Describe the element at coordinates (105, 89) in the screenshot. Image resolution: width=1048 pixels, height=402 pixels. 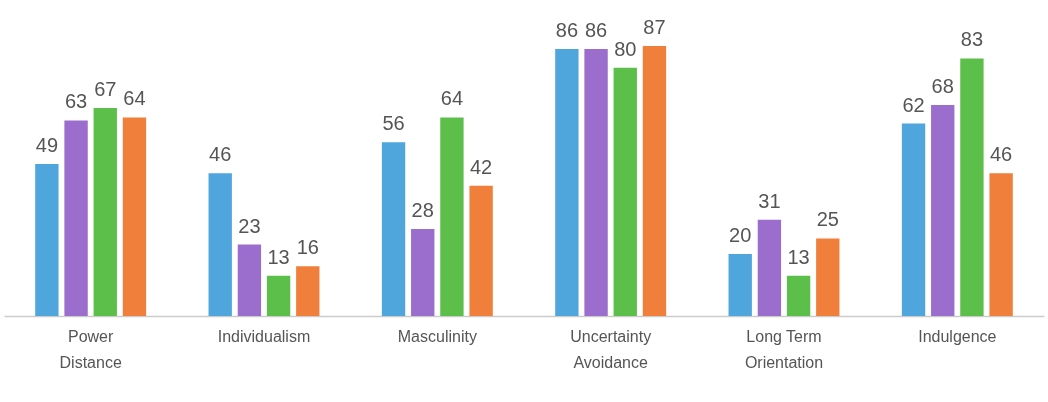
I see `data-label: 67` at that location.